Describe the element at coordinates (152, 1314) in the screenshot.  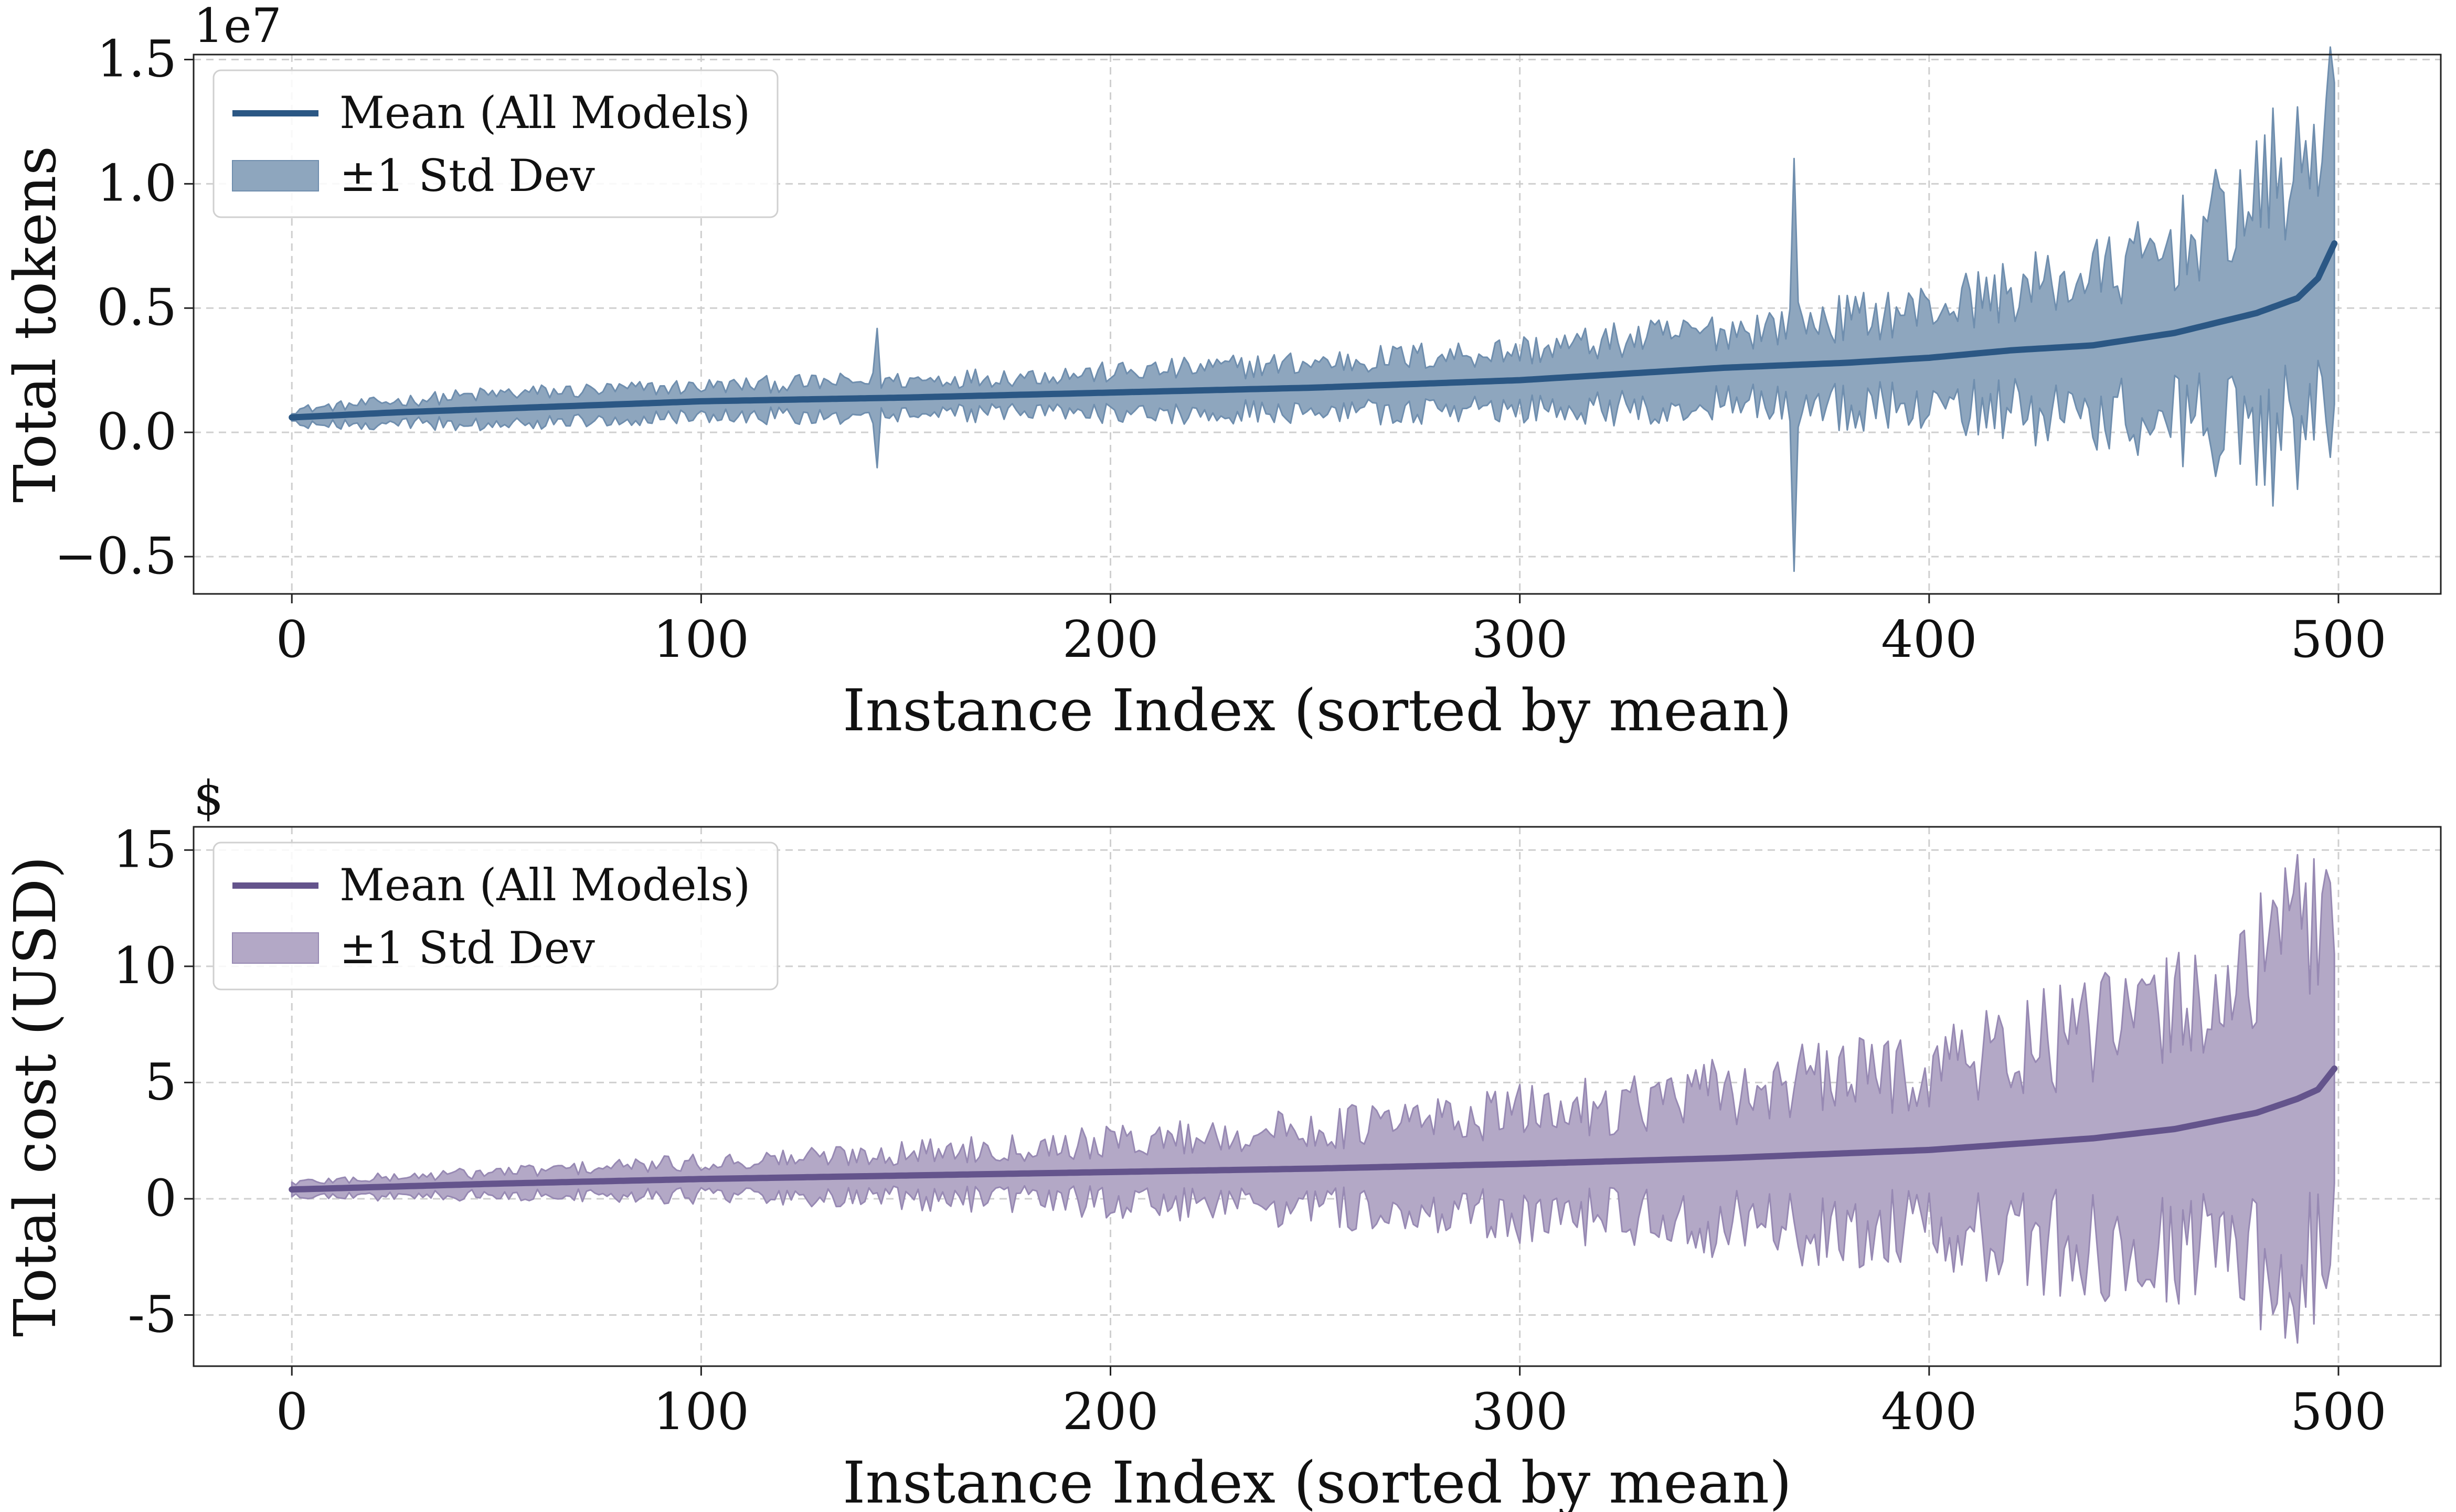
I see `y-tick-label: -5` at that location.